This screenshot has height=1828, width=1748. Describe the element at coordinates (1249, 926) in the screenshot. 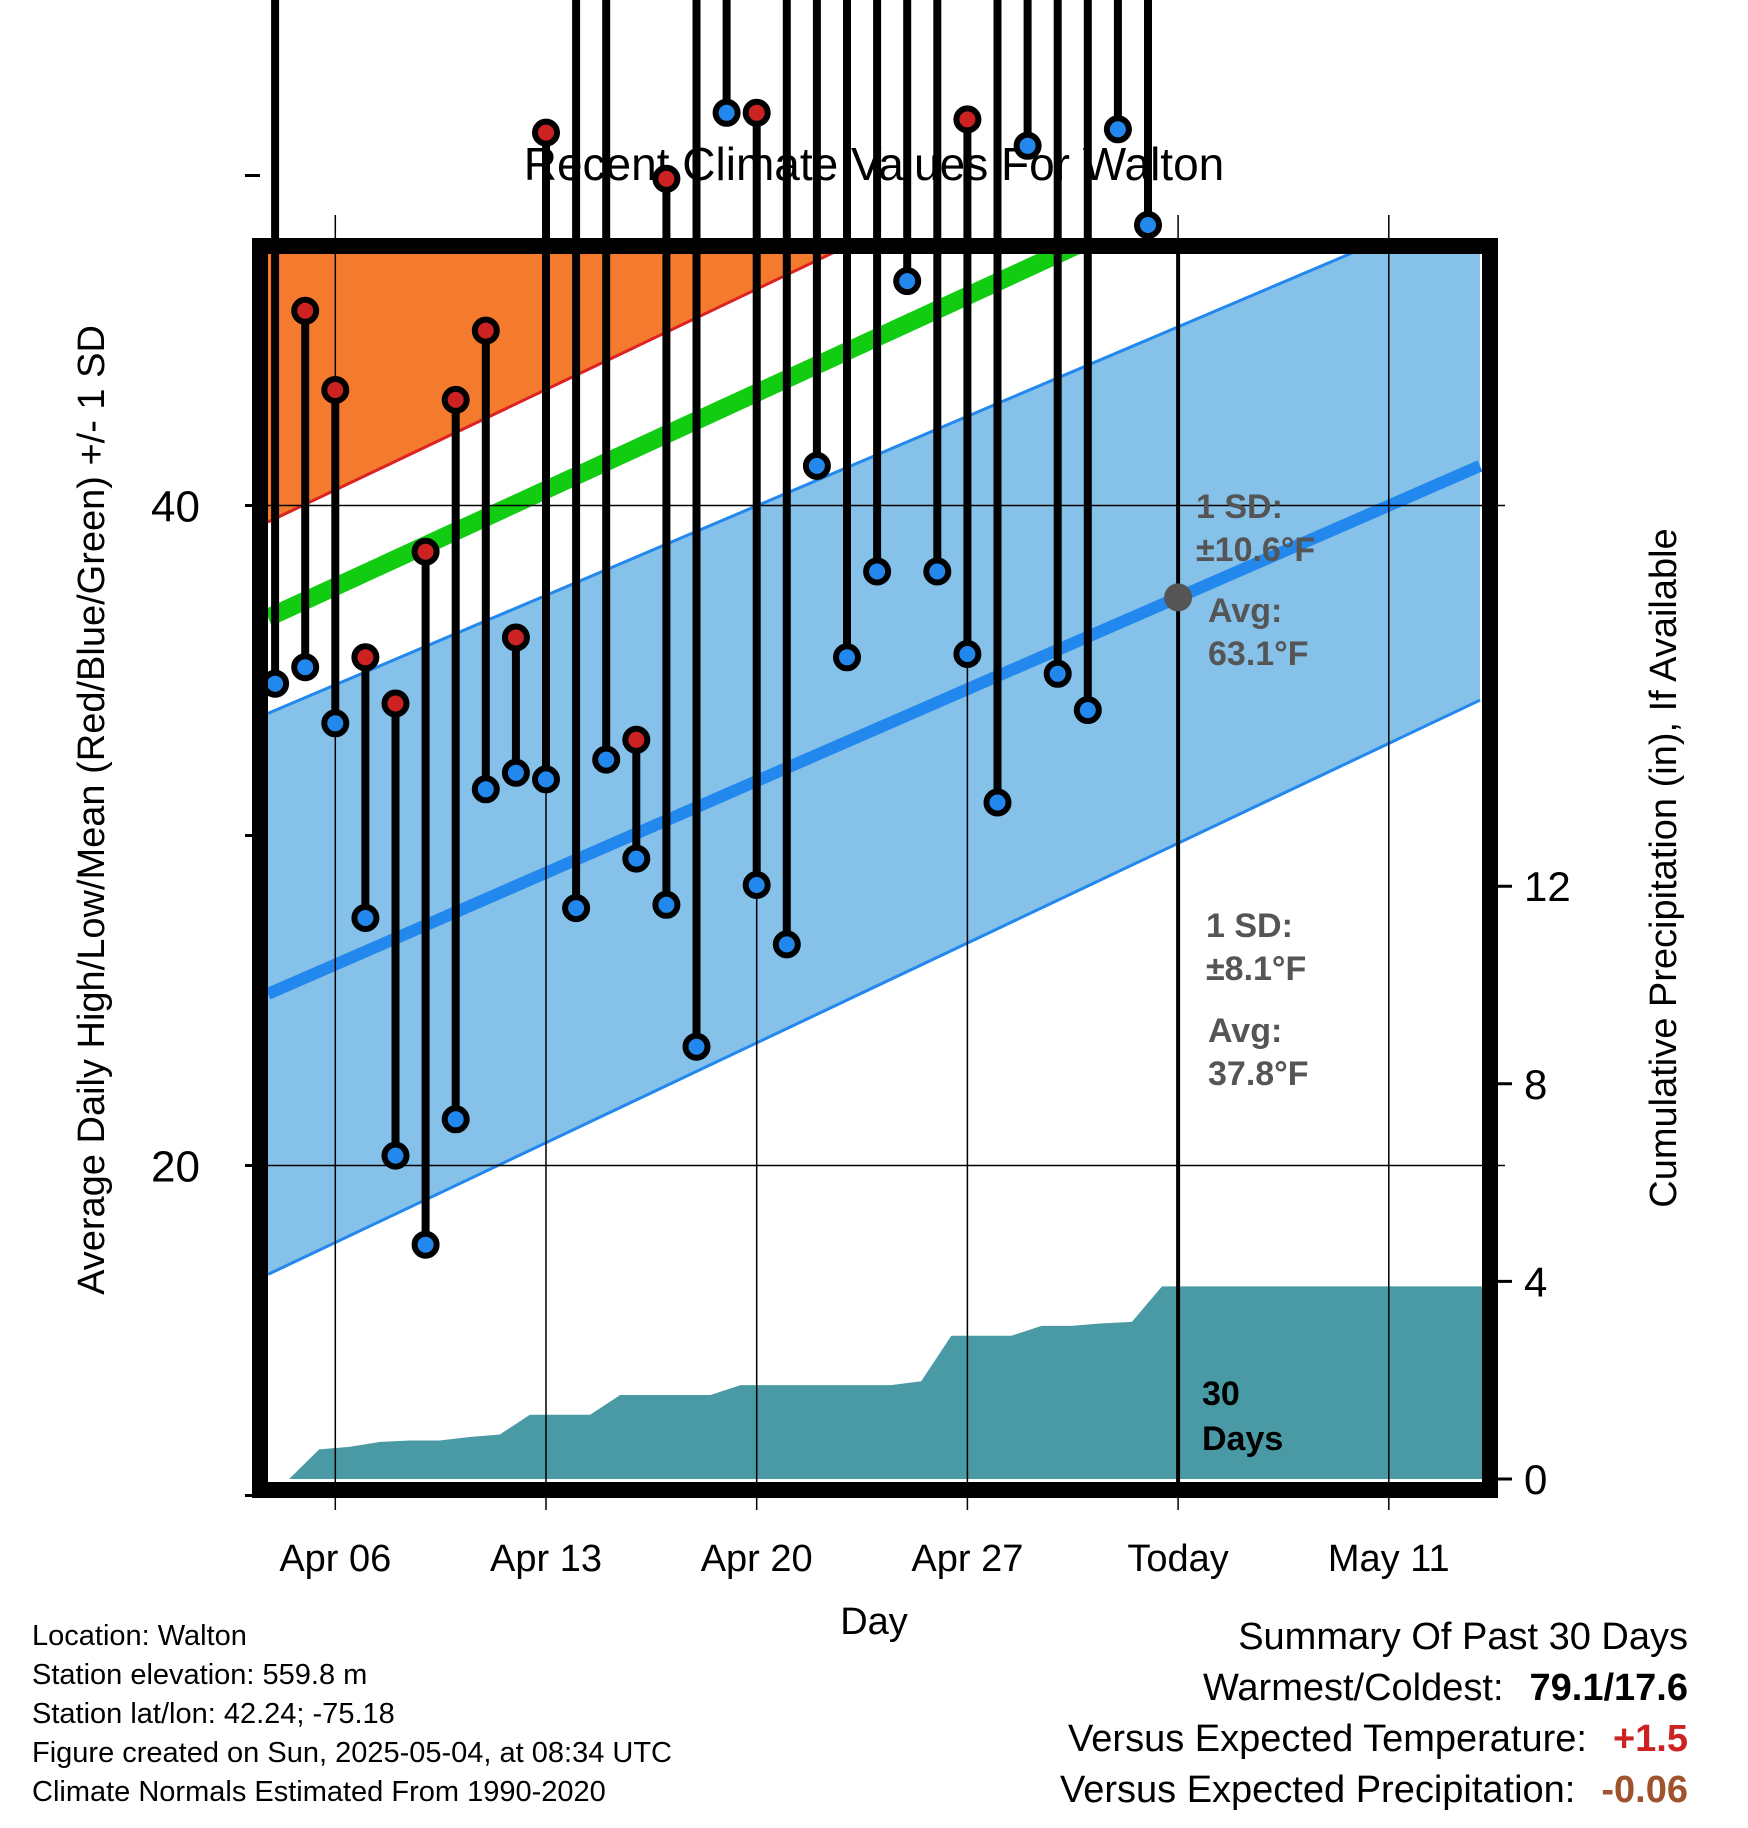

I see `low-sd-label: 1 SD:` at that location.